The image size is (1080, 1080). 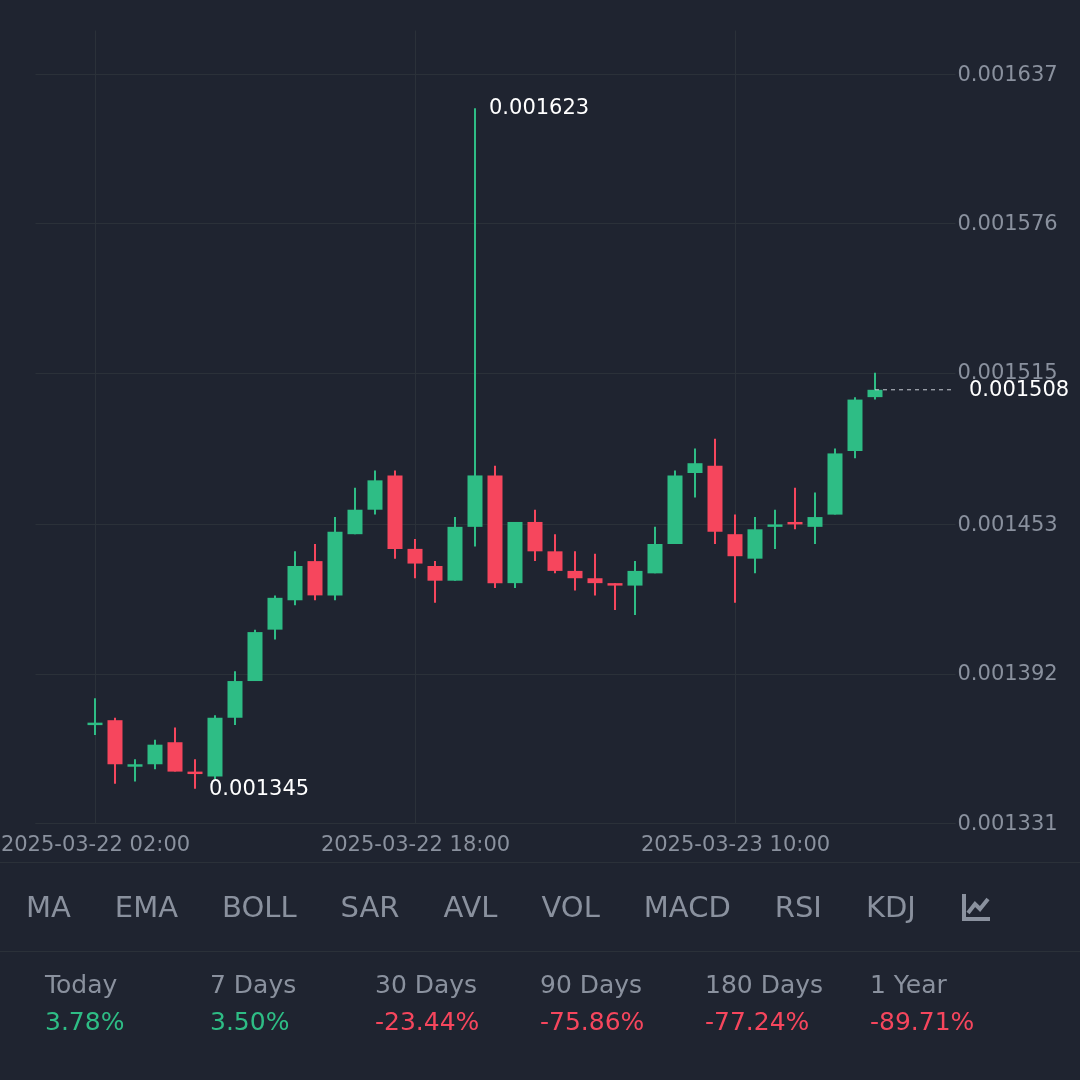 What do you see at coordinates (890, 907) in the screenshot?
I see `text: KDJ` at bounding box center [890, 907].